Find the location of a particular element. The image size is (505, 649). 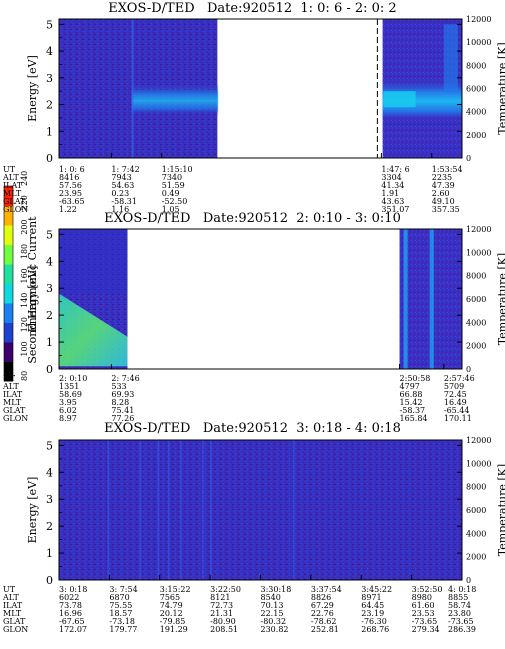

table-cell: 41.34 is located at coordinates (392, 185).